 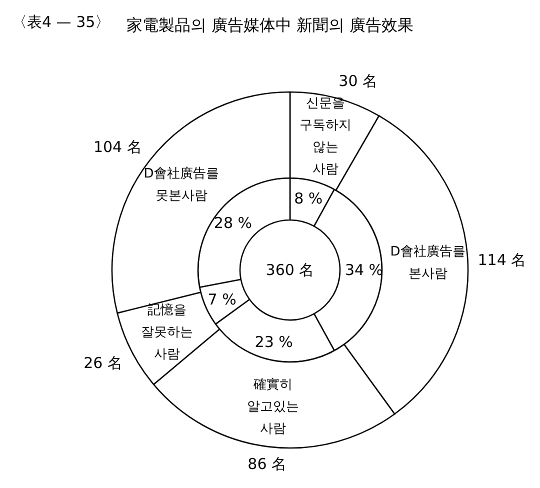 What do you see at coordinates (181, 185) in the screenshot?
I see `slice-label: D會社廣告를 못본사람` at bounding box center [181, 185].